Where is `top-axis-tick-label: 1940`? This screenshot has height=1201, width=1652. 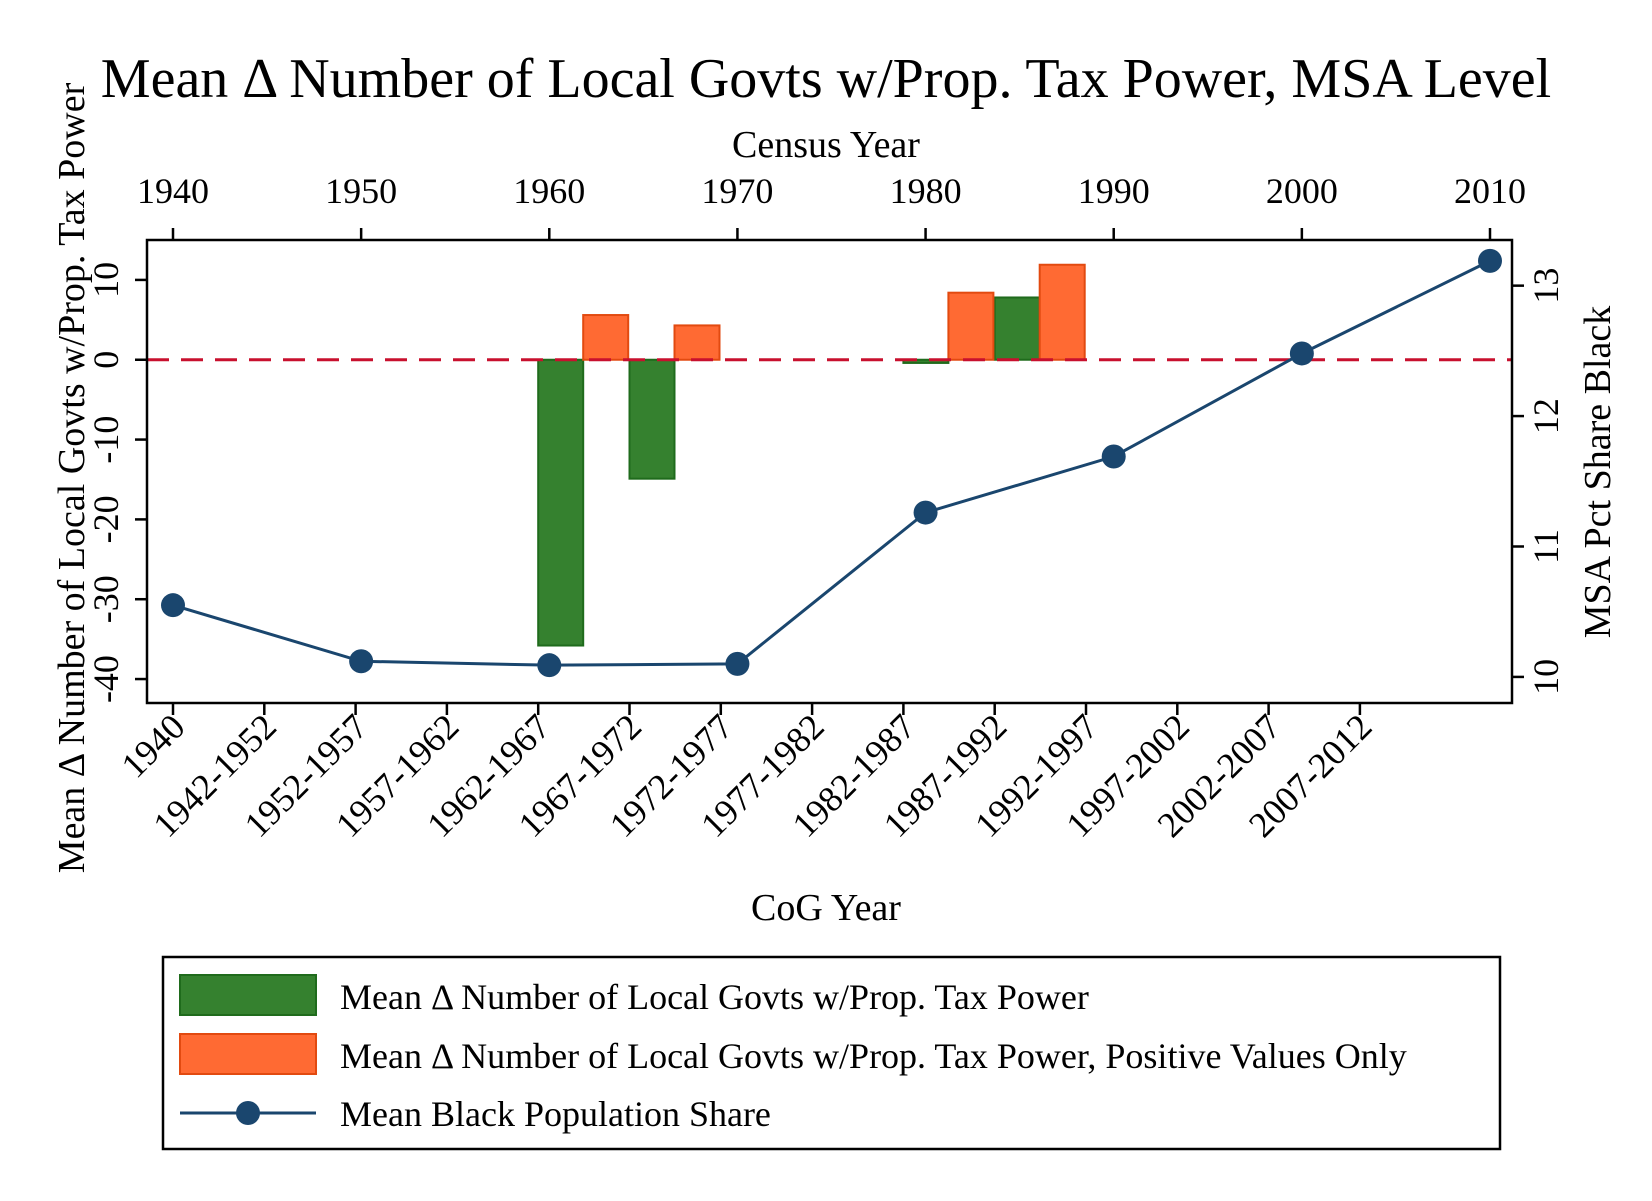 top-axis-tick-label: 1940 is located at coordinates (173, 191).